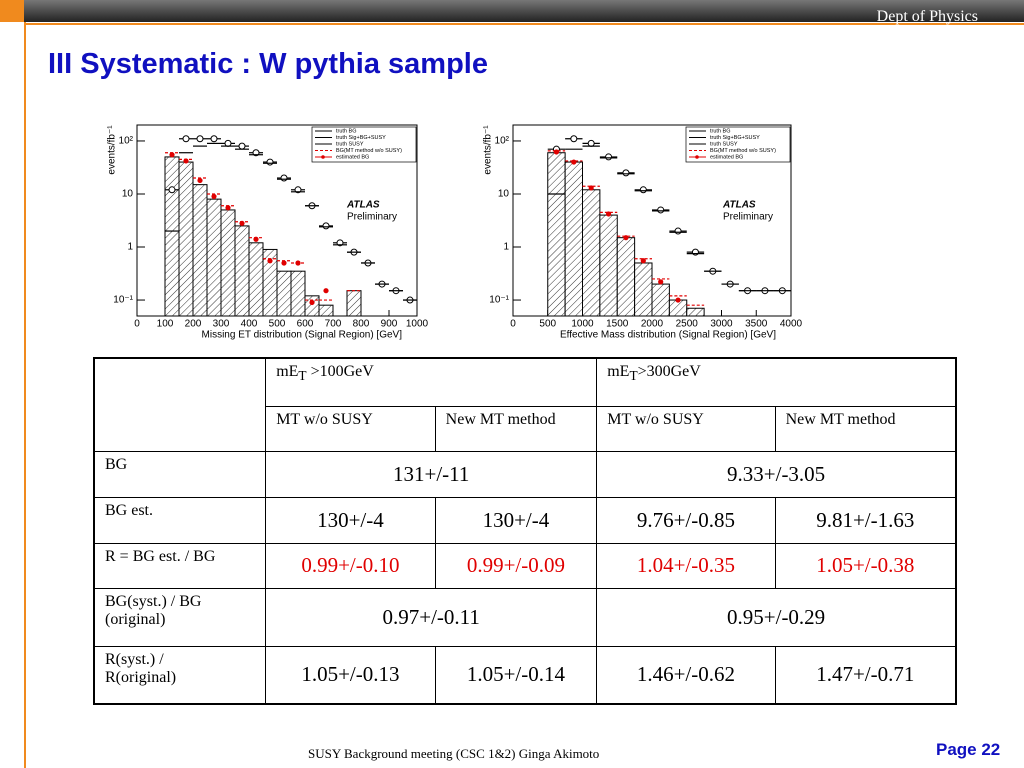  I want to click on row-label-line: BG(syst.) / BG, so click(153, 601).